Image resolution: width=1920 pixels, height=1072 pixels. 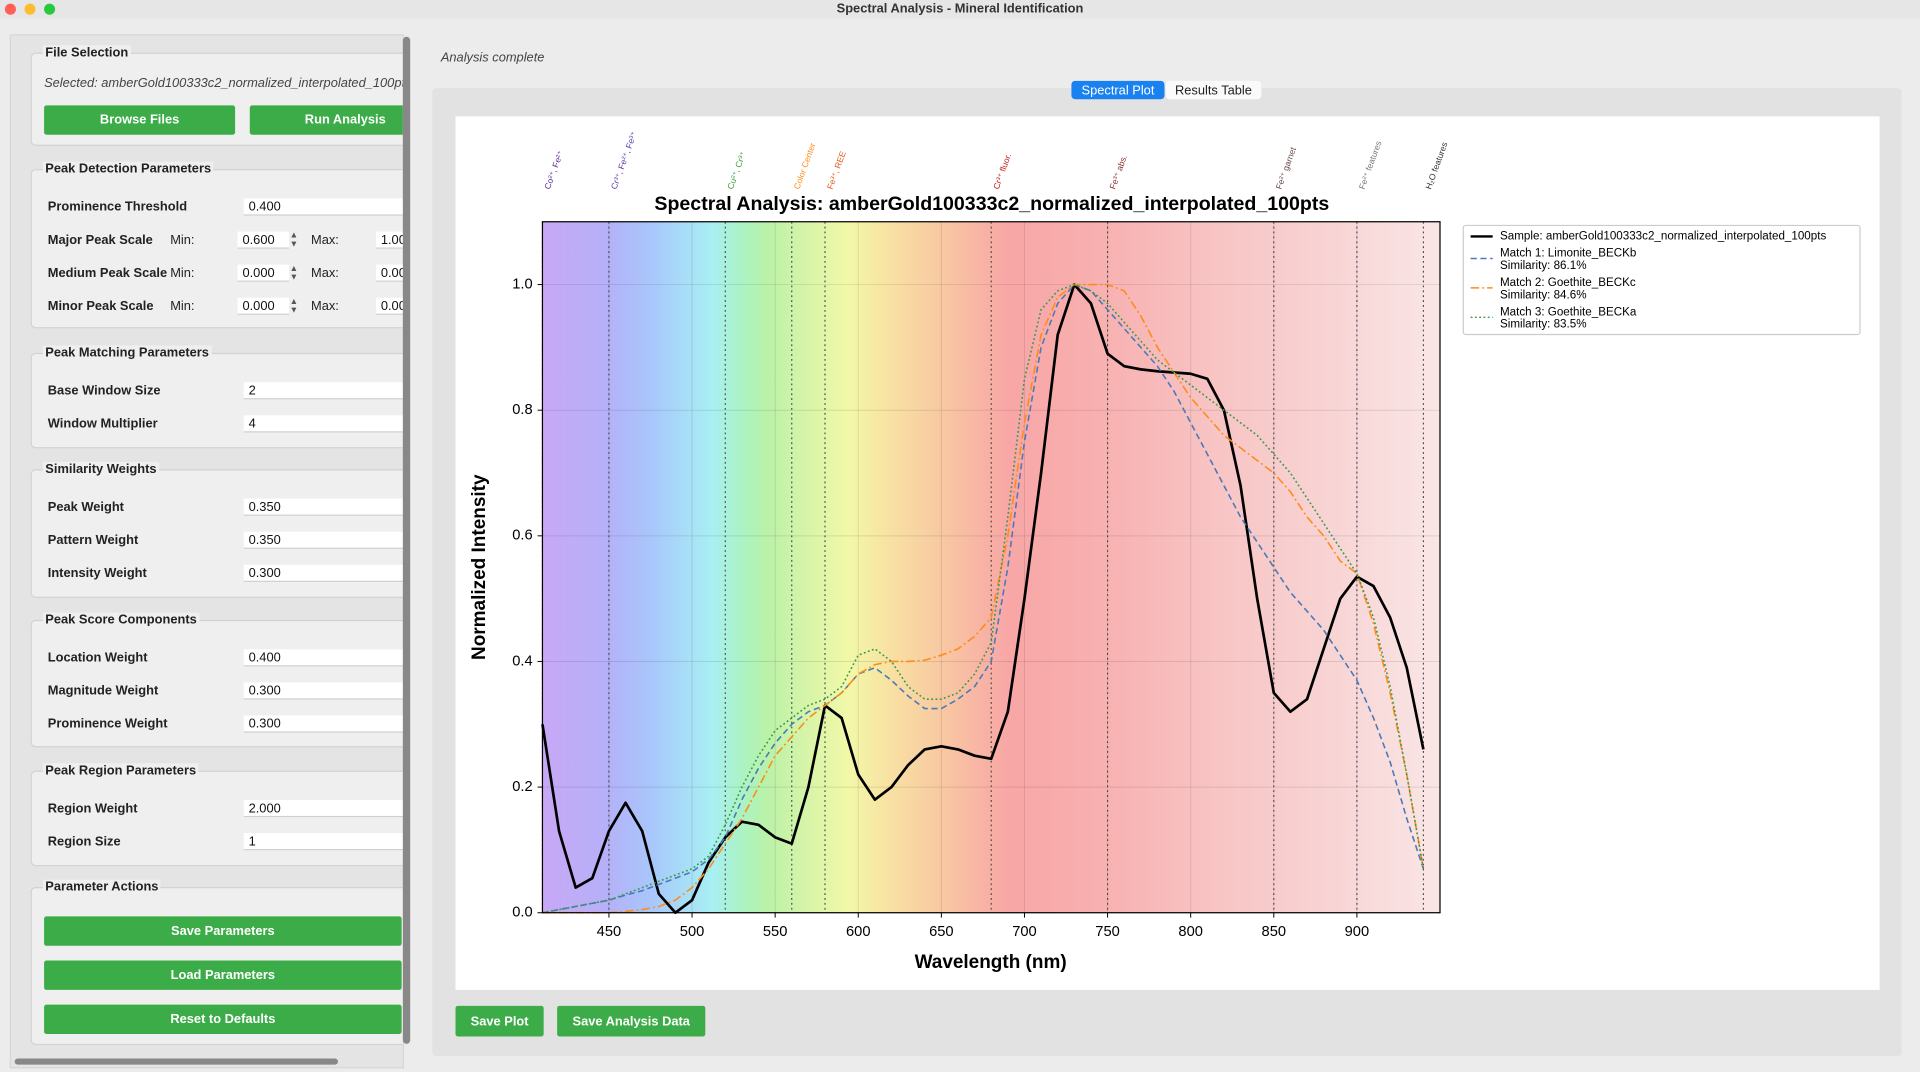 What do you see at coordinates (326, 120) in the screenshot?
I see `button: Run Analysis` at bounding box center [326, 120].